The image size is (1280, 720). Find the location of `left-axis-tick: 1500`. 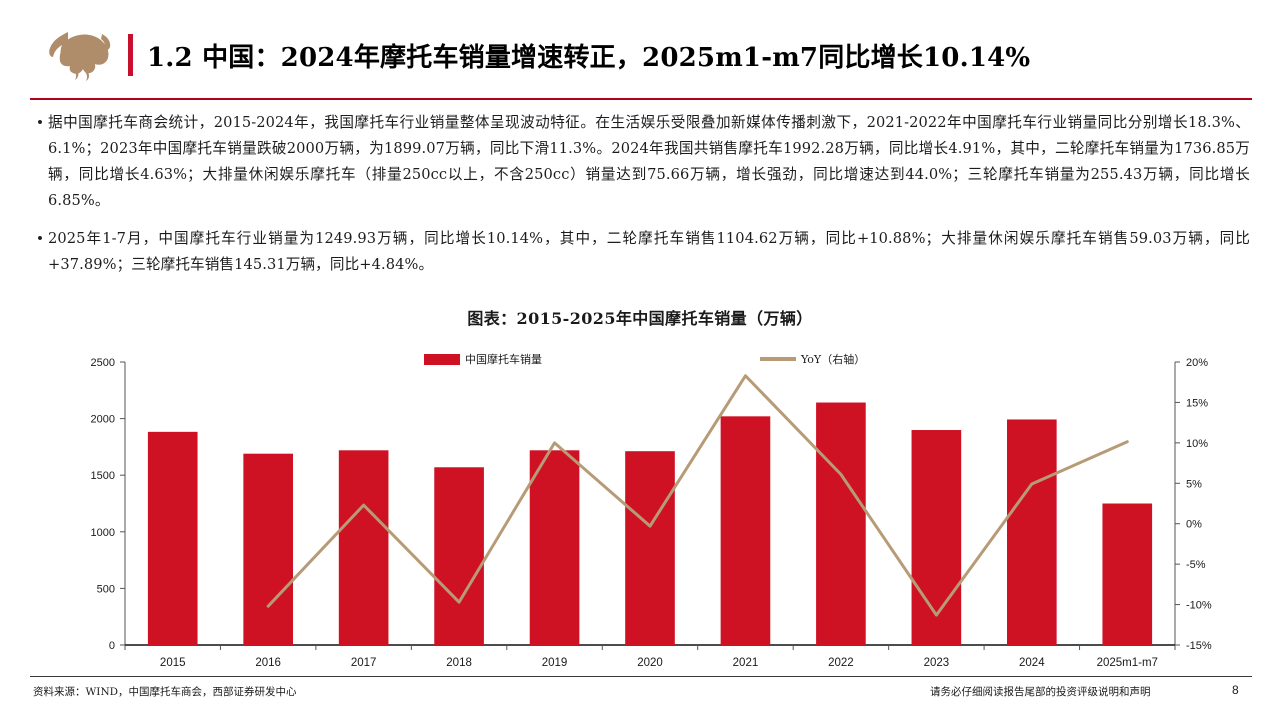

left-axis-tick: 1500 is located at coordinates (103, 476).